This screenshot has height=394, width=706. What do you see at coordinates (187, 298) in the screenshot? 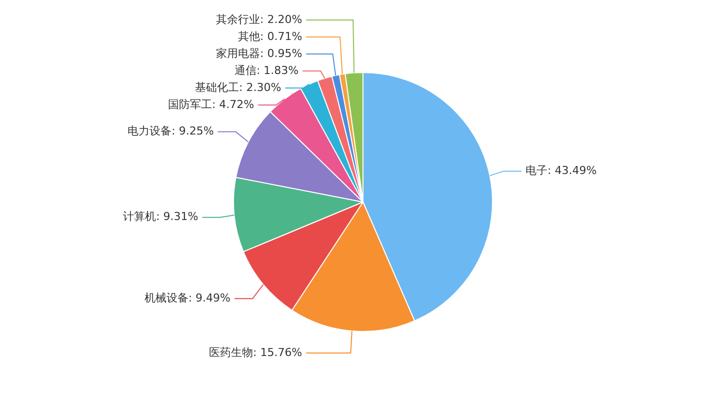
I see `slice-label: 机械设备: 9.49%` at bounding box center [187, 298].